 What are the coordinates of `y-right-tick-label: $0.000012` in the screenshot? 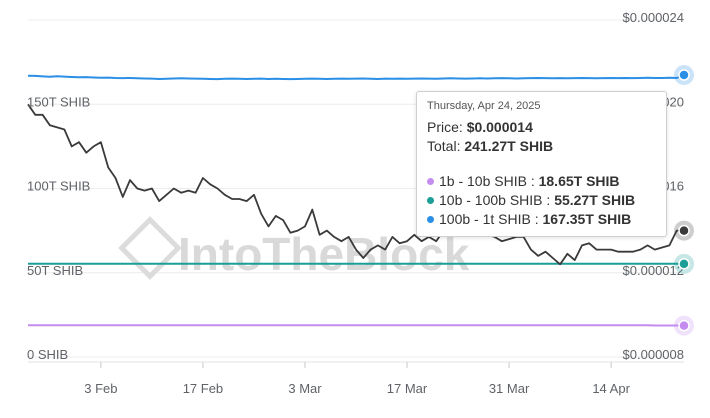 It's located at (653, 270).